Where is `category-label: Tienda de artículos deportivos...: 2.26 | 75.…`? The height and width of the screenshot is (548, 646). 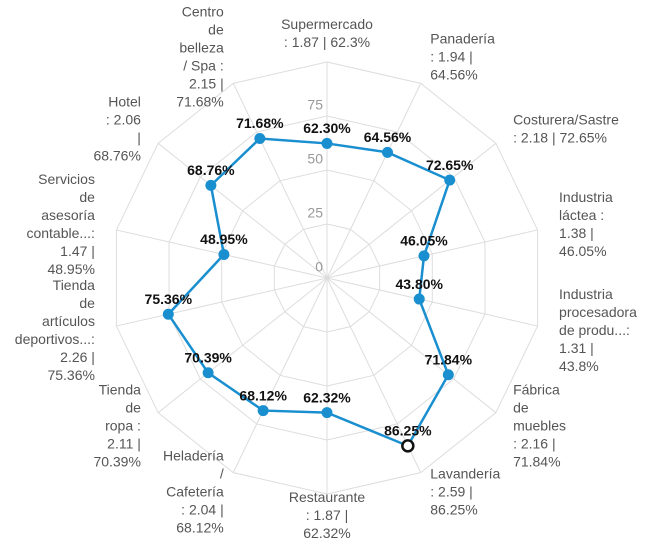
category-label: Tienda de artículos deportivos...: 2.26 | 75.… is located at coordinates (55, 330).